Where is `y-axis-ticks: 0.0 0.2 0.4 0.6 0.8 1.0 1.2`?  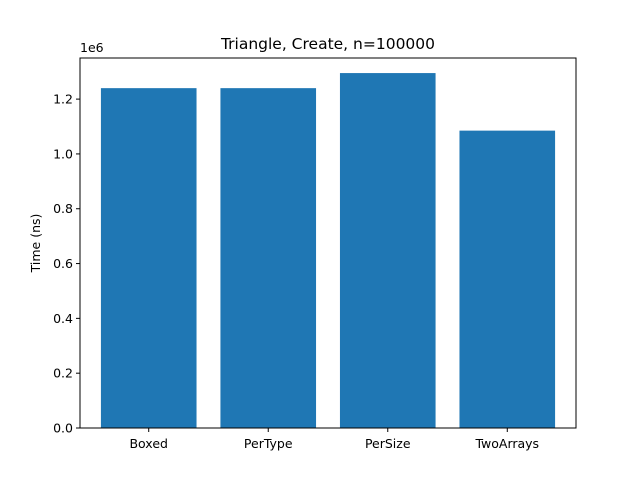 y-axis-ticks: 0.0 0.2 0.4 0.6 0.8 1.0 1.2 is located at coordinates (66, 264).